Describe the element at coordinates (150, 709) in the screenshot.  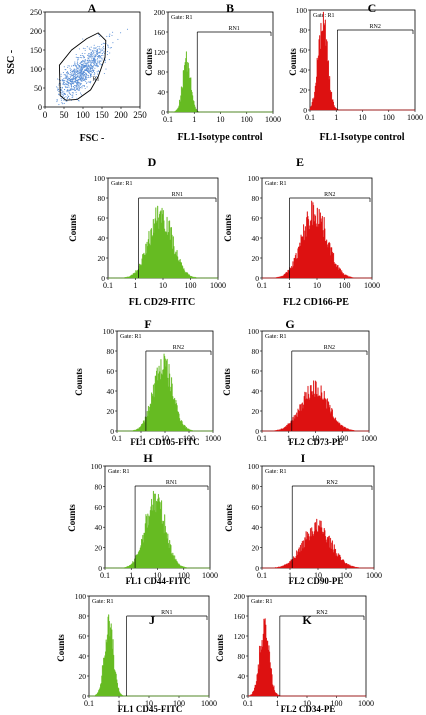
I see `x-axis-label: FL1 CD45-FITC` at that location.